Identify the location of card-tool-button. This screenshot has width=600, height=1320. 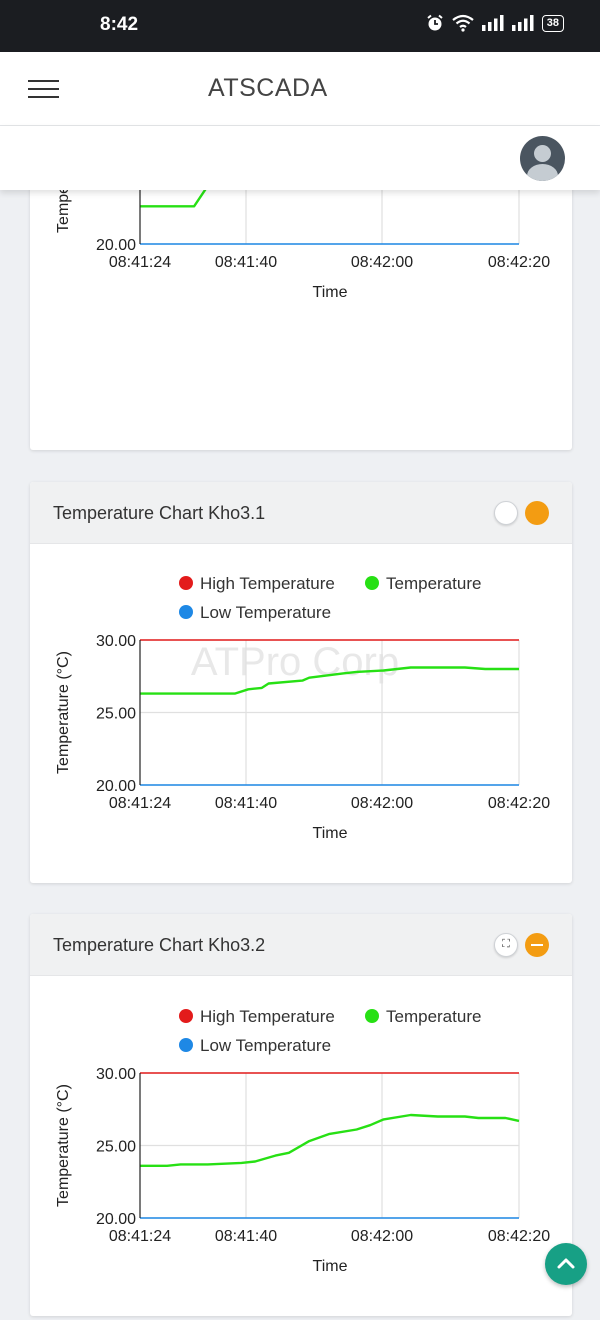
(506, 513).